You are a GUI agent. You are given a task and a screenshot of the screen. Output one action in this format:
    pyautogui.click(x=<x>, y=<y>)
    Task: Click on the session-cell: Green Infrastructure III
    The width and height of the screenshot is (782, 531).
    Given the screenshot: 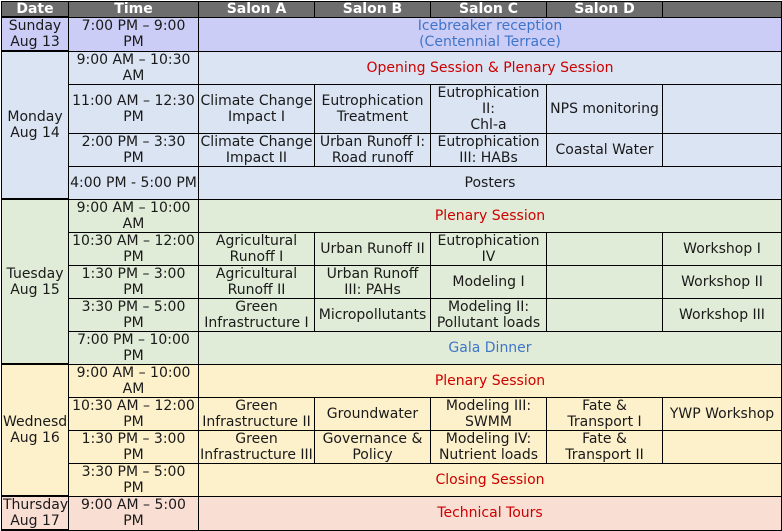 What is the action you would take?
    pyautogui.click(x=256, y=446)
    